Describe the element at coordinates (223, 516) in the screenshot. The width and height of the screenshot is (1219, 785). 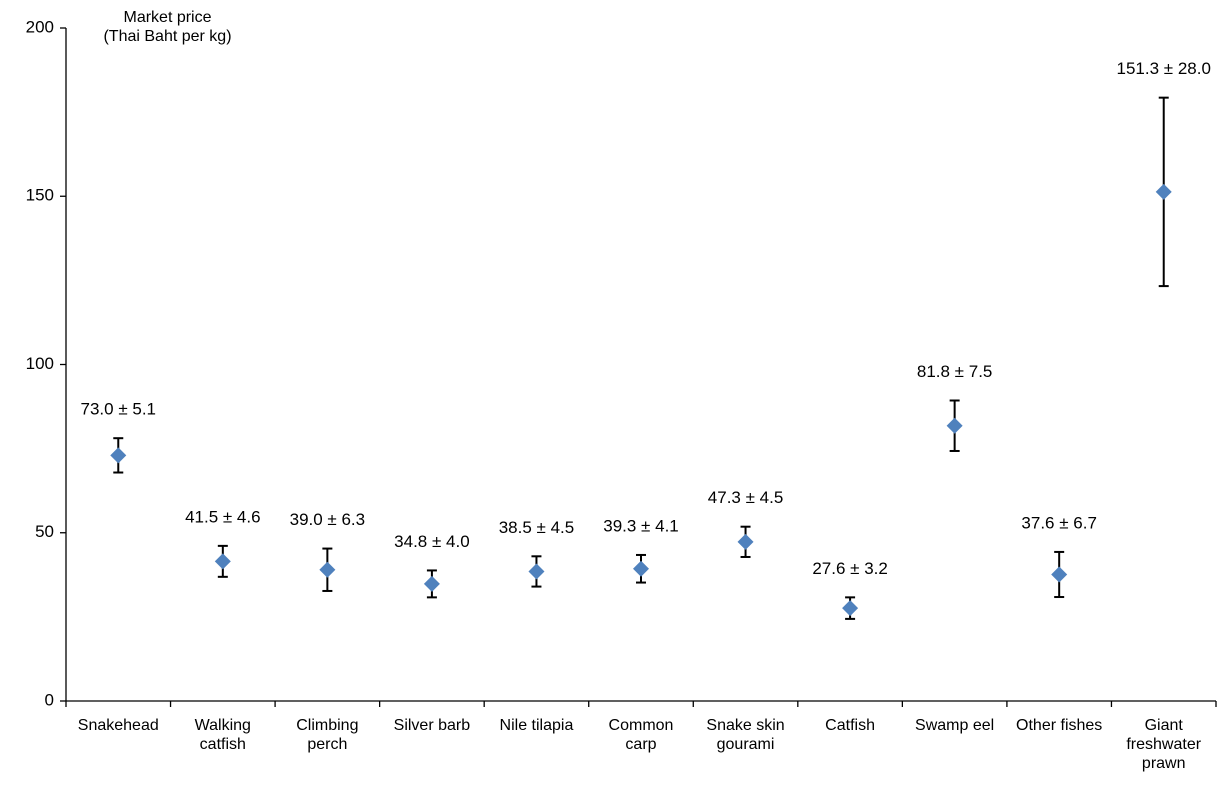
I see `value-label: 41.5 ± 4.6` at that location.